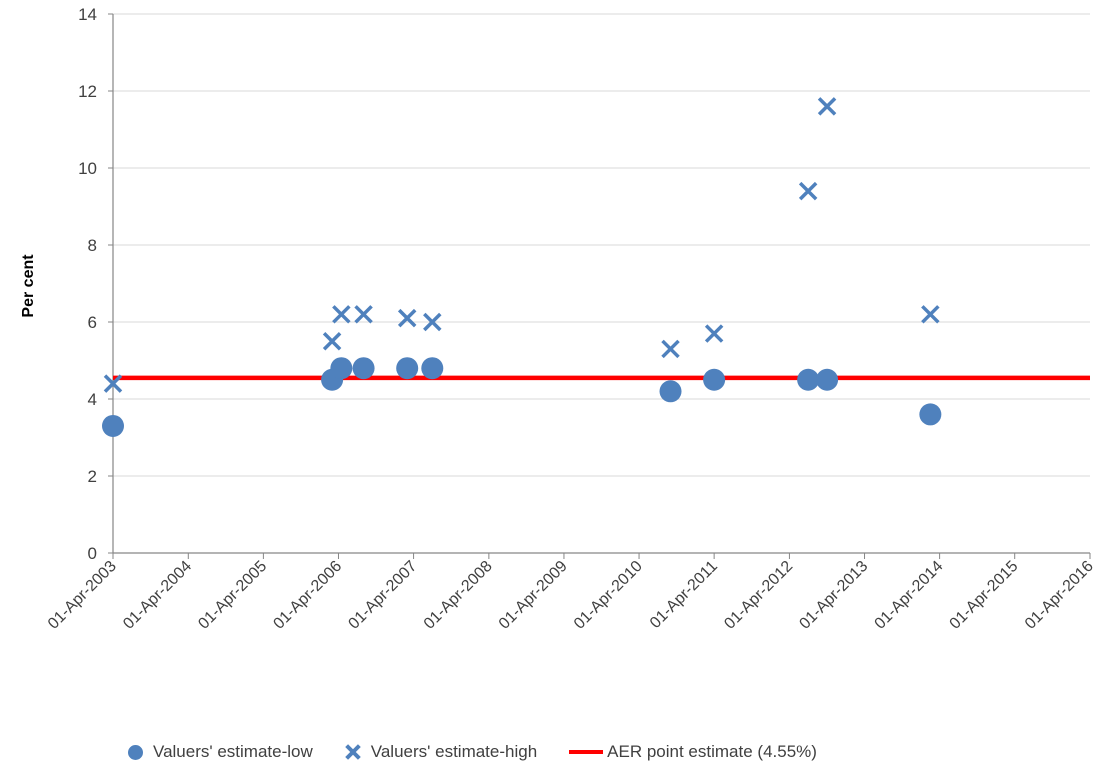 The image size is (1100, 767). What do you see at coordinates (135, 752) in the screenshot?
I see `circle-marker-icon` at bounding box center [135, 752].